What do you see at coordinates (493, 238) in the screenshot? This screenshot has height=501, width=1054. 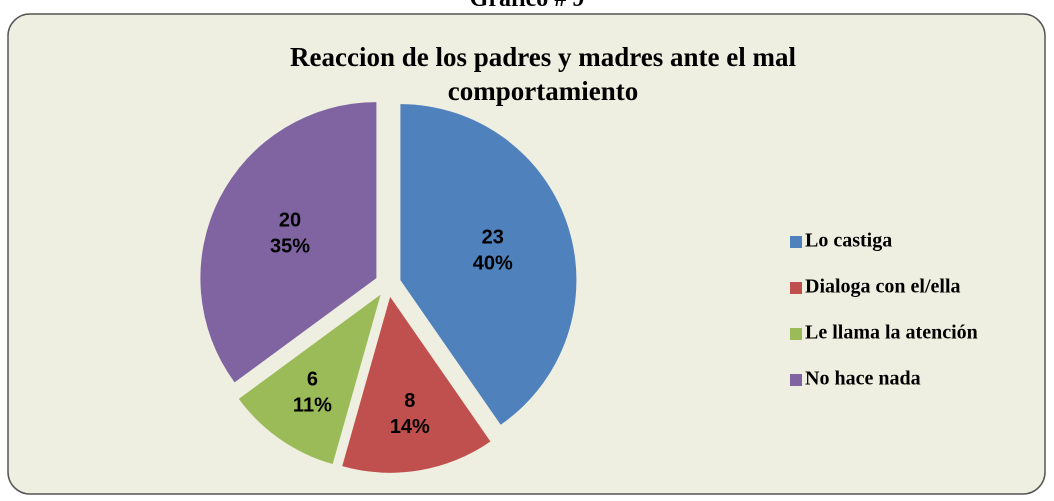 I see `data-label: 23` at bounding box center [493, 238].